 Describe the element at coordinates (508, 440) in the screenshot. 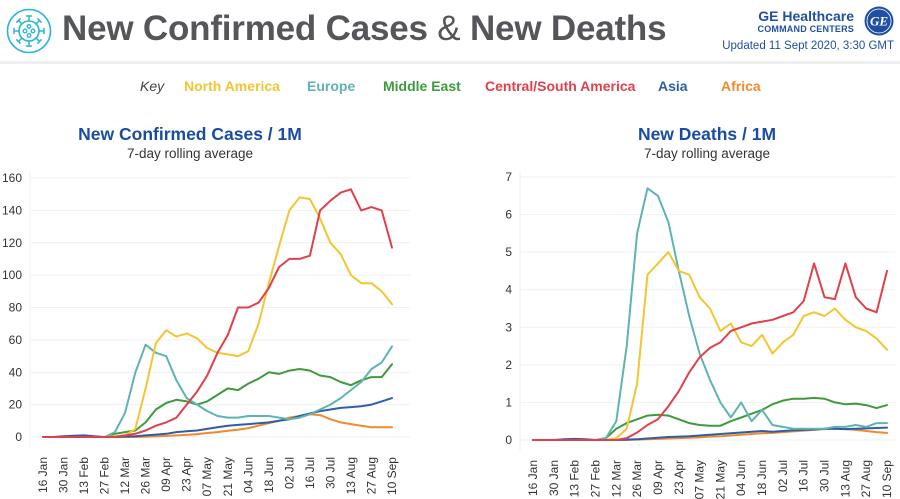

I see `deaths-y-tick-label: 0` at that location.